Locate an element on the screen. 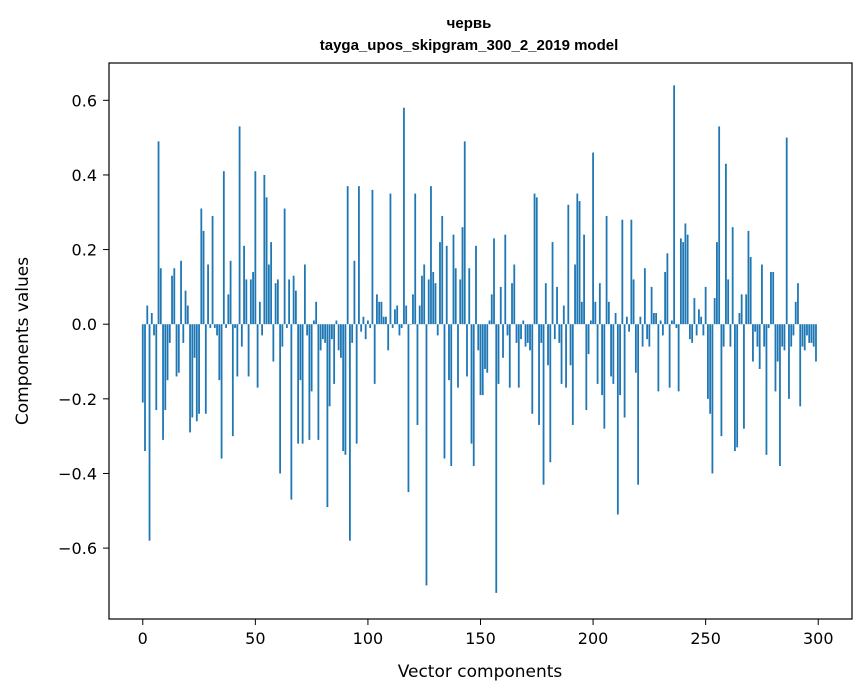 The image size is (867, 696). chart-subtitle: tayga_upos_skipgram_300_2_2019 model is located at coordinates (469, 45).